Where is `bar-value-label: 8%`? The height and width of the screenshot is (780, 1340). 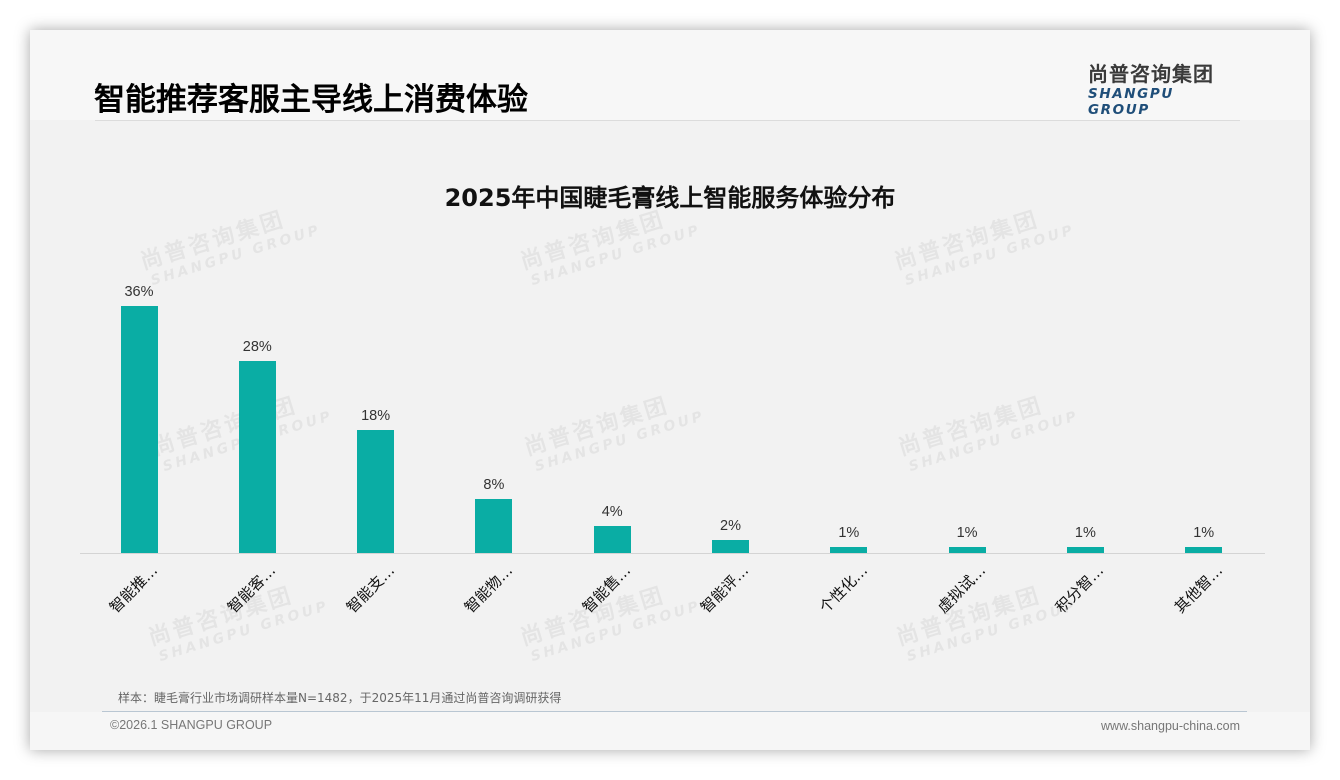 bar-value-label: 8% is located at coordinates (494, 484).